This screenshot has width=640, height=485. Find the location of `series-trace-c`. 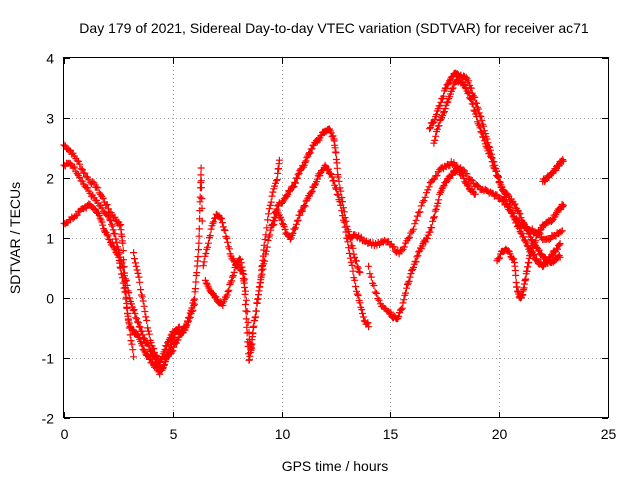

series-trace-c is located at coordinates (99, 280).